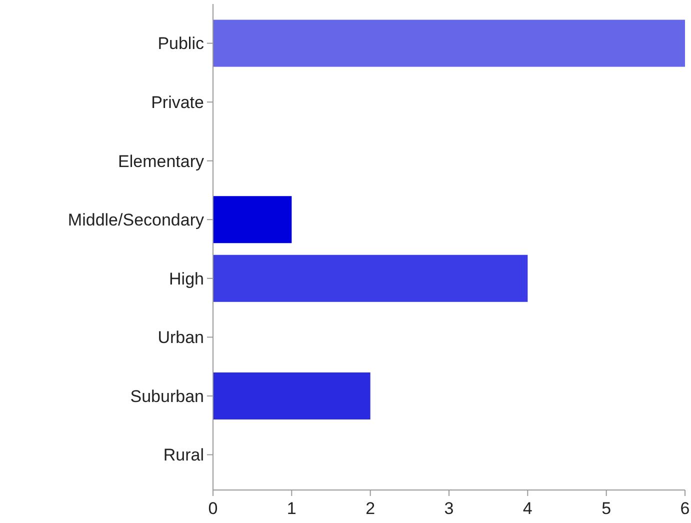 This screenshot has width=691, height=523. Describe the element at coordinates (183, 455) in the screenshot. I see `y-tick-label: Rural` at that location.